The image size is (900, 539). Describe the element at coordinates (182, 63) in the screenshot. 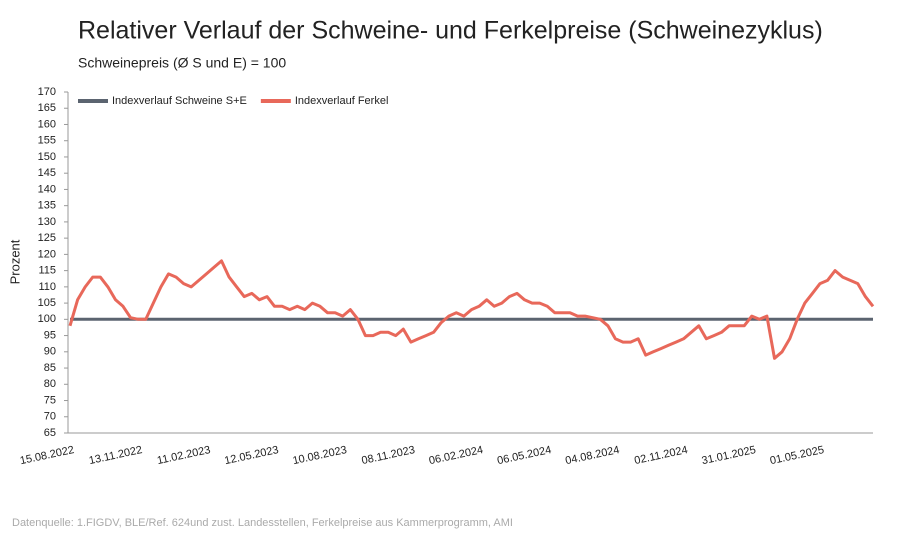

I see `chart-subtitle: Schweinepreis (Ø S und E) = 100` at that location.